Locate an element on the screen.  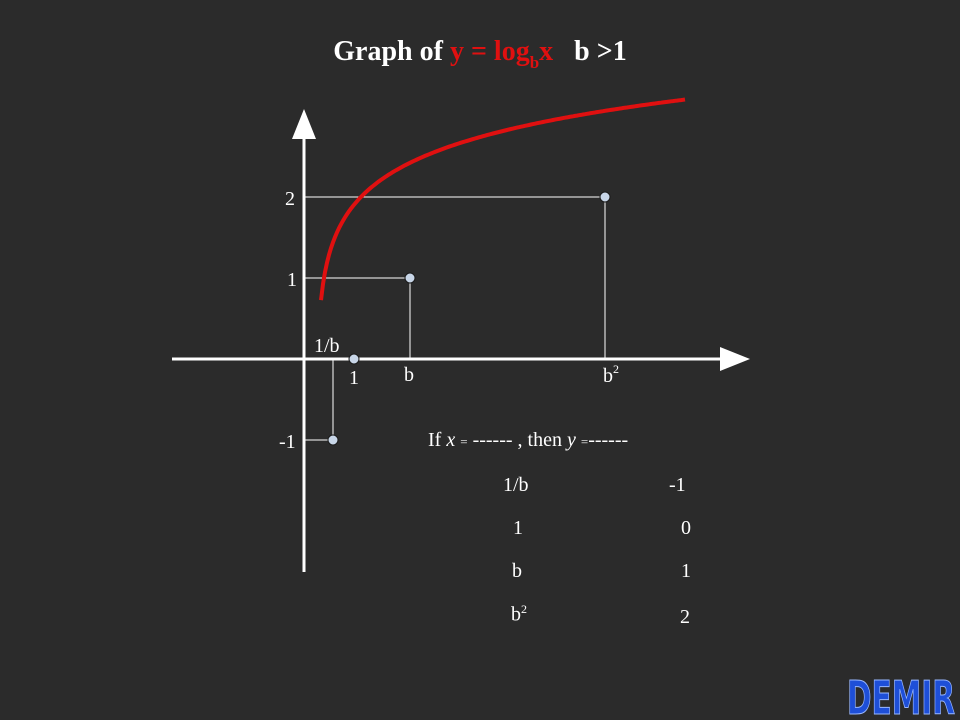
x-tick-1: 1 is located at coordinates (354, 378).